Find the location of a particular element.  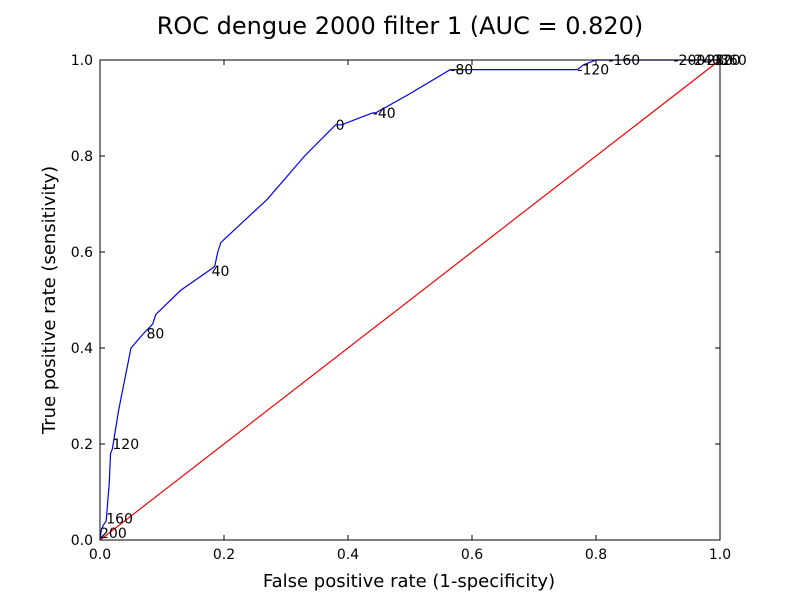

x-tick-label: 0.4 is located at coordinates (348, 555).